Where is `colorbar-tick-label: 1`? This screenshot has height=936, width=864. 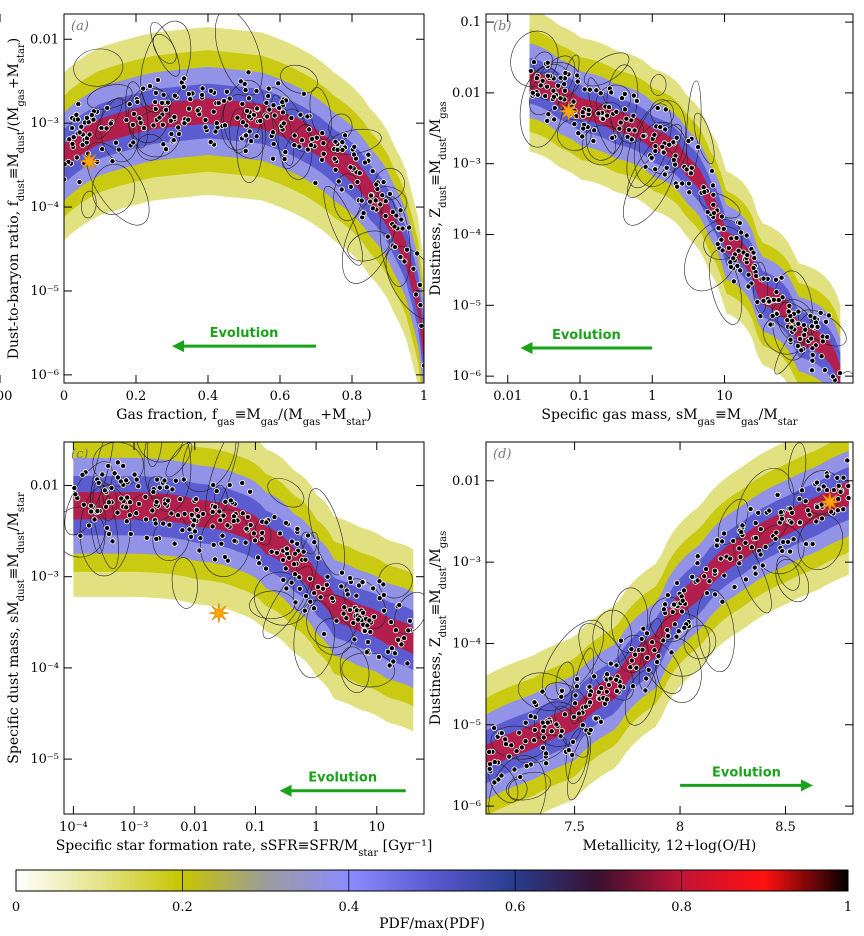 colorbar-tick-label: 1 is located at coordinates (848, 907).